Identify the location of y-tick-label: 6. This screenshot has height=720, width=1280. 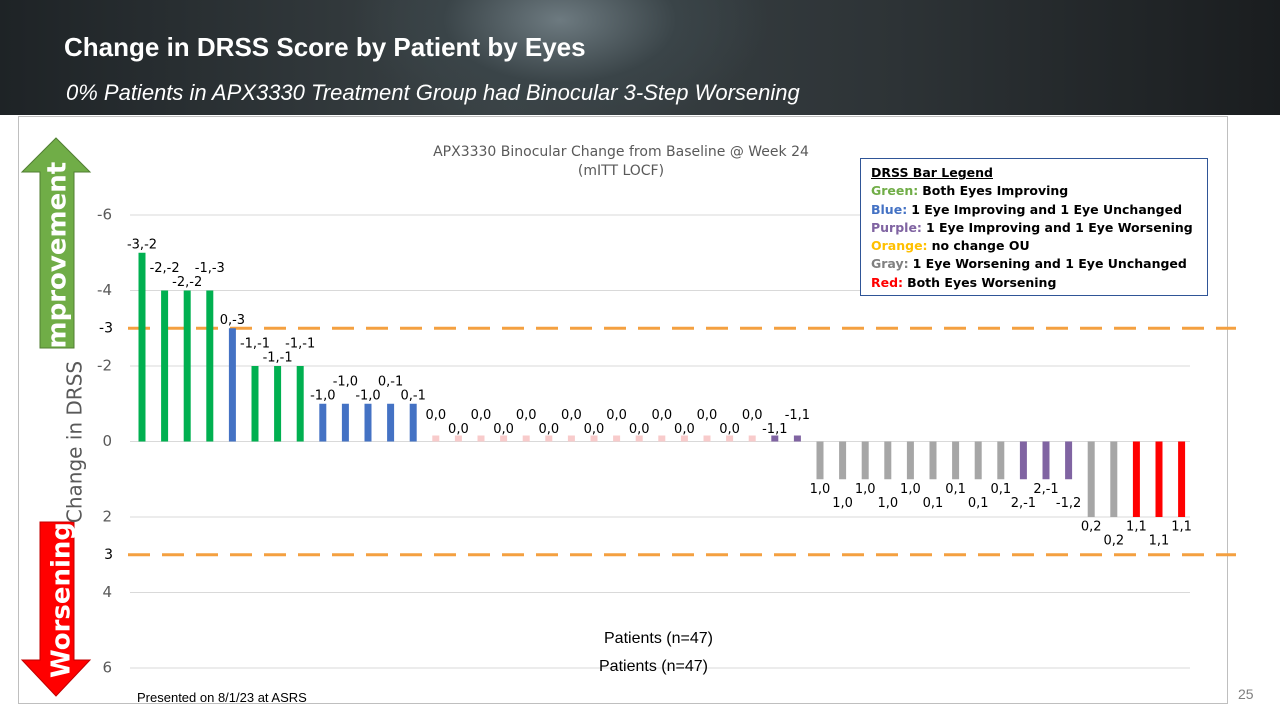
(107, 668).